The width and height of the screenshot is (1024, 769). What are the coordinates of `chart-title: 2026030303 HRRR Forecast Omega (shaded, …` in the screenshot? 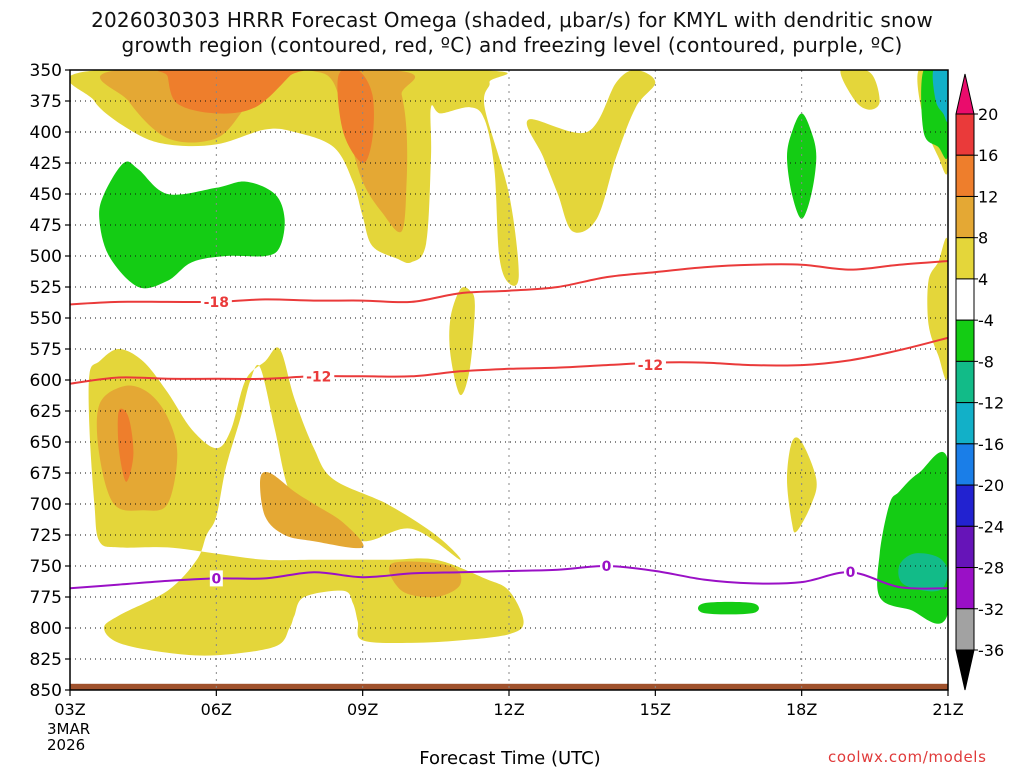 It's located at (512, 33).